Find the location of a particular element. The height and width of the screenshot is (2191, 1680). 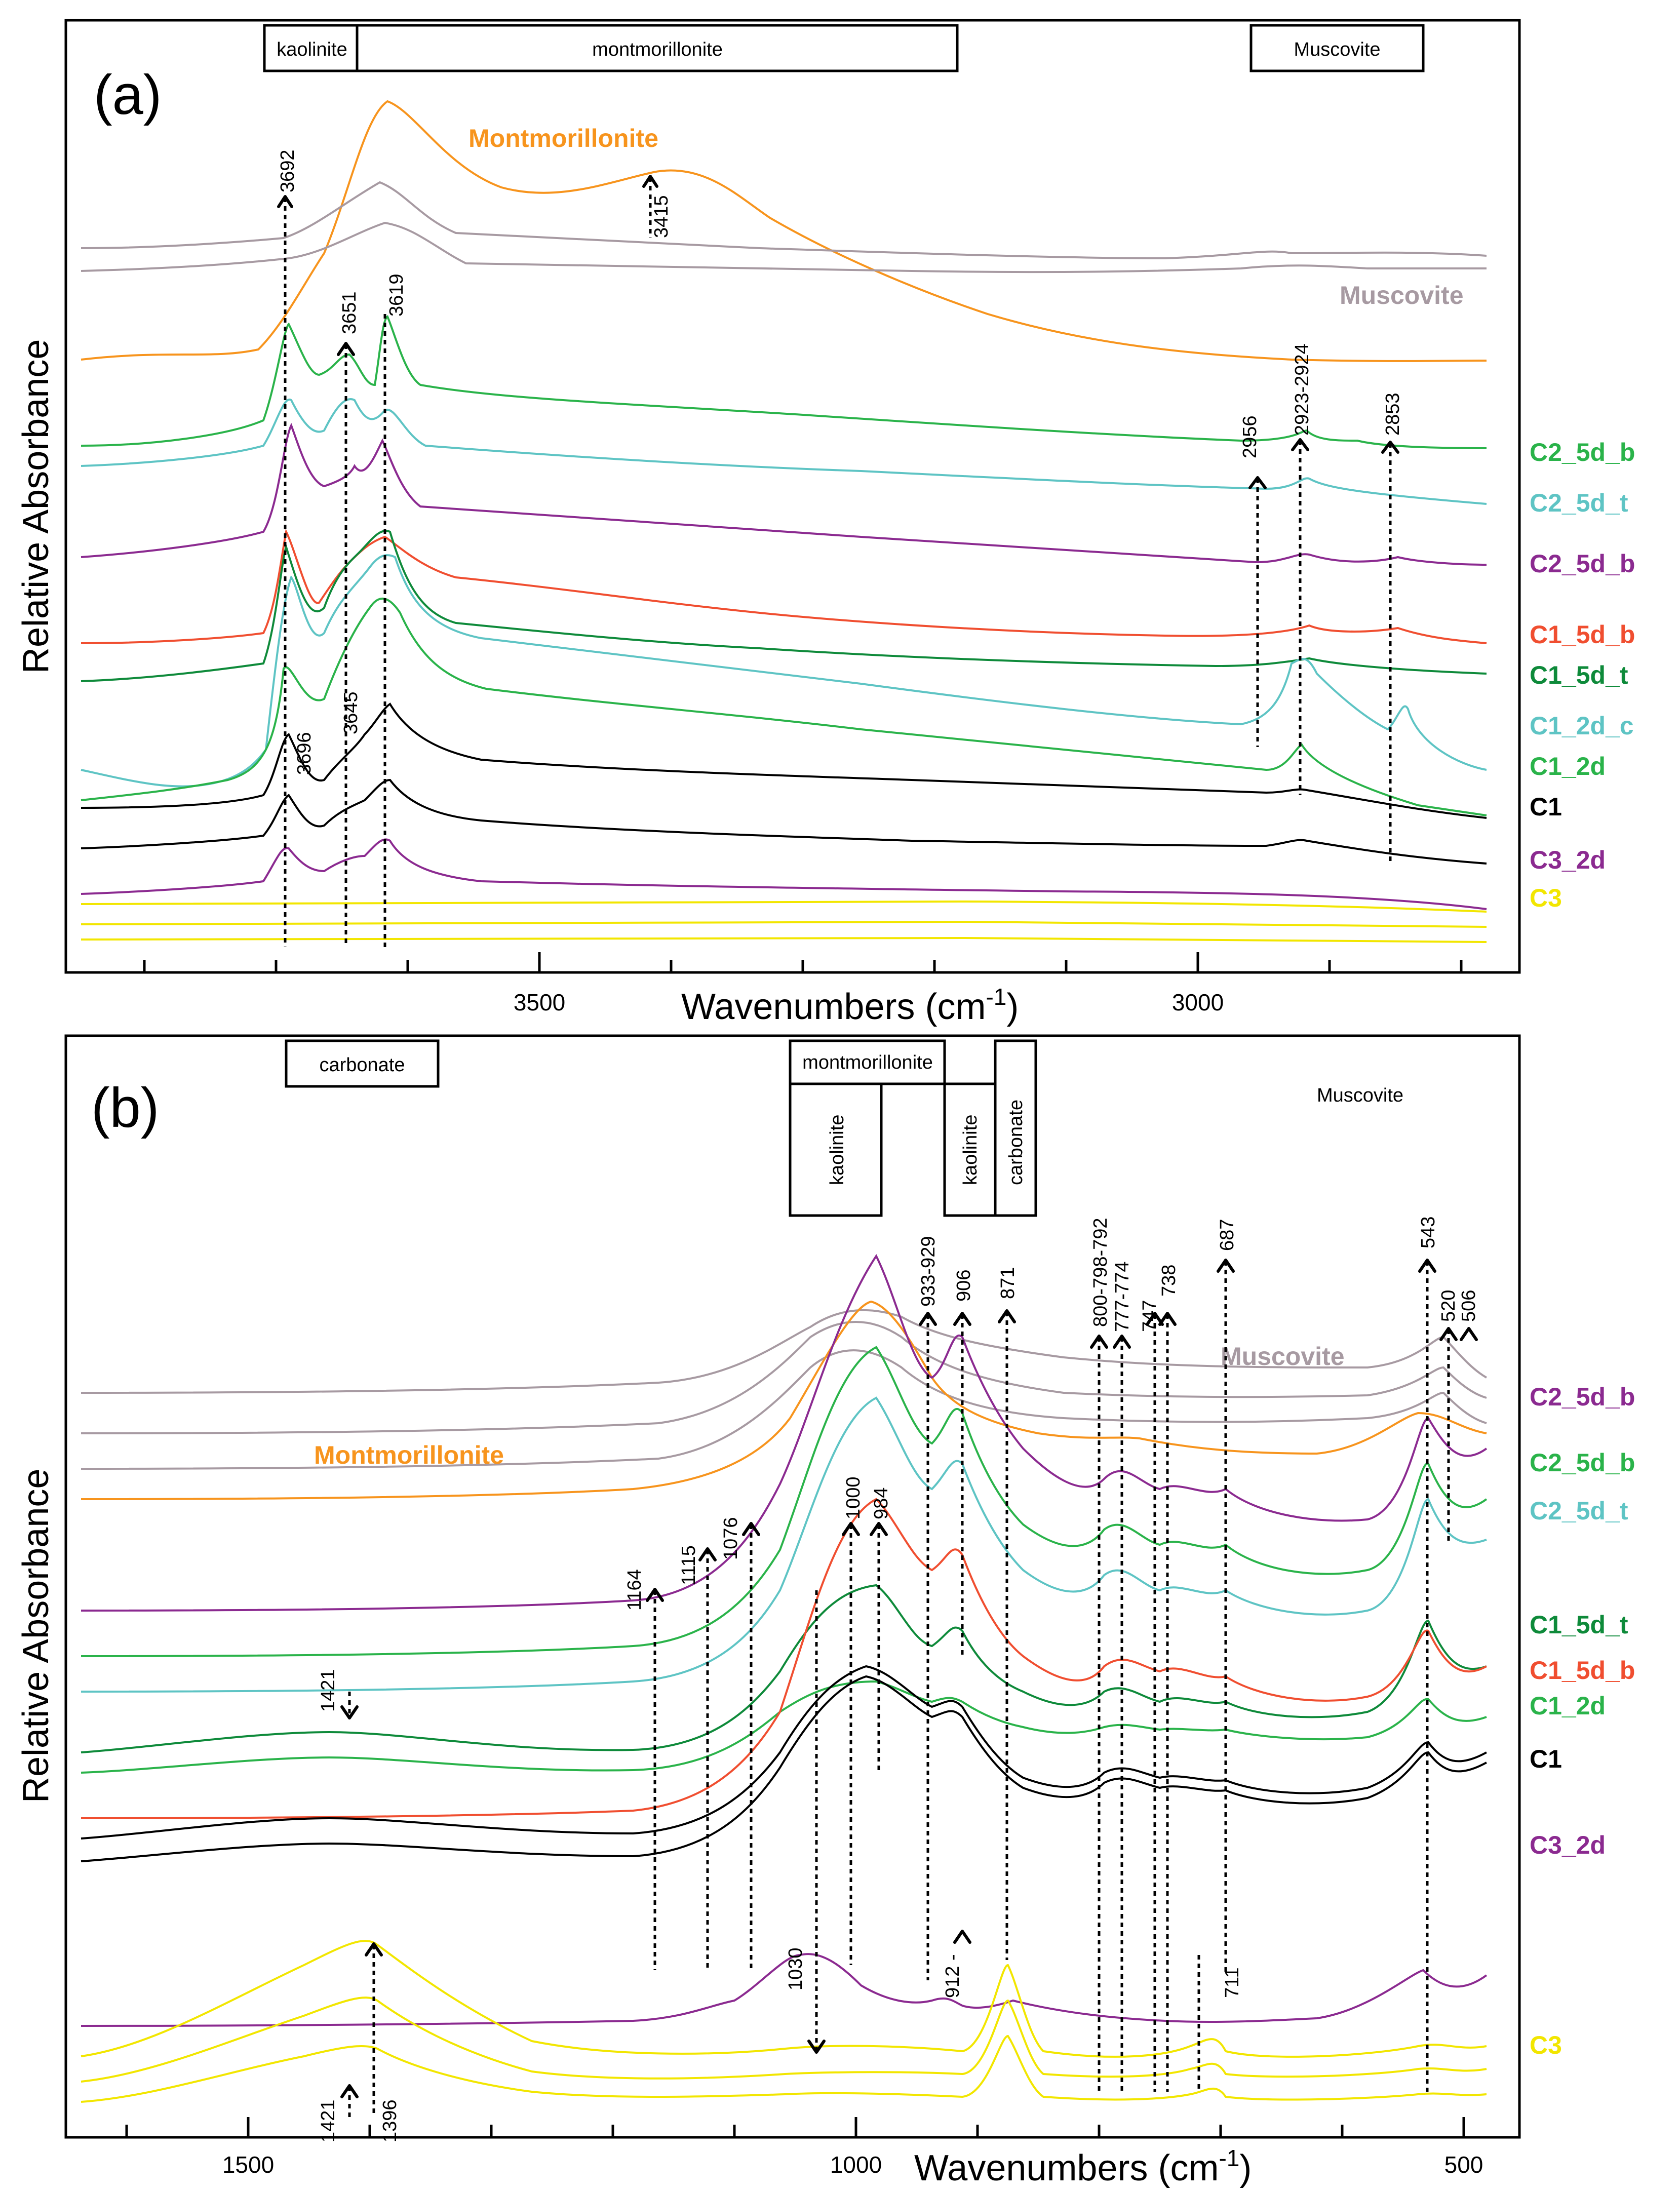

legend-a-c3: C3 is located at coordinates (1546, 898).